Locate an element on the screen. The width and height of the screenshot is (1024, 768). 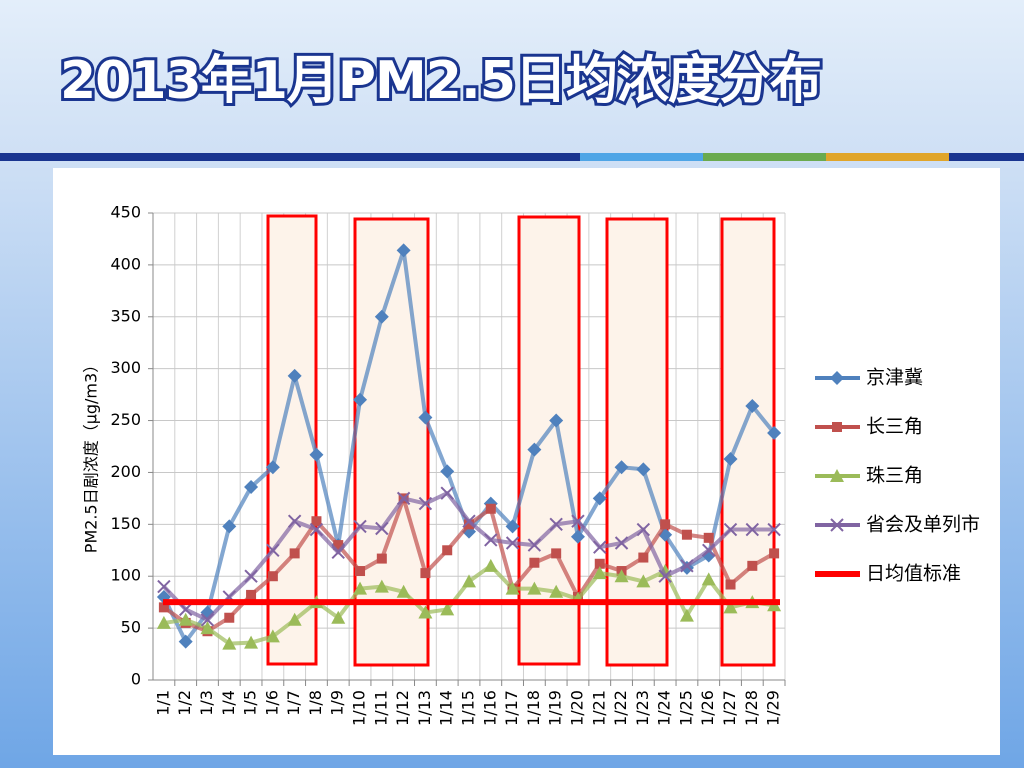
x-tick-label: 1/21 is located at coordinates (598, 708).